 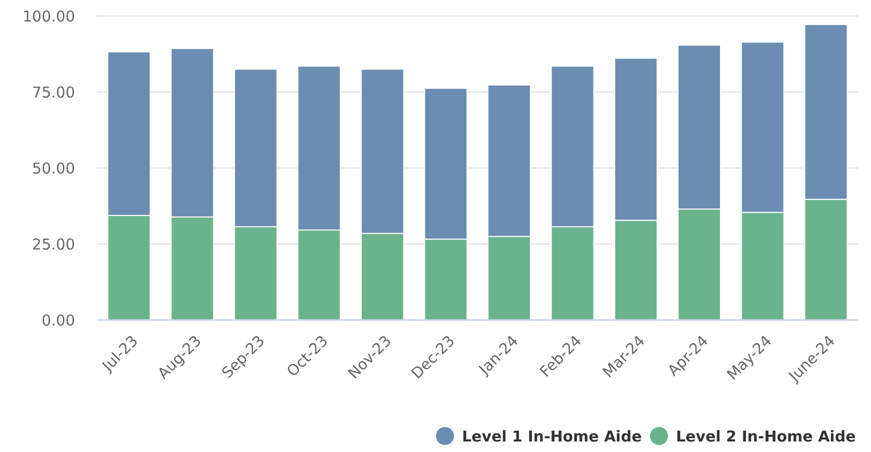 What do you see at coordinates (53, 244) in the screenshot?
I see `y-tick-label: 25.00` at bounding box center [53, 244].